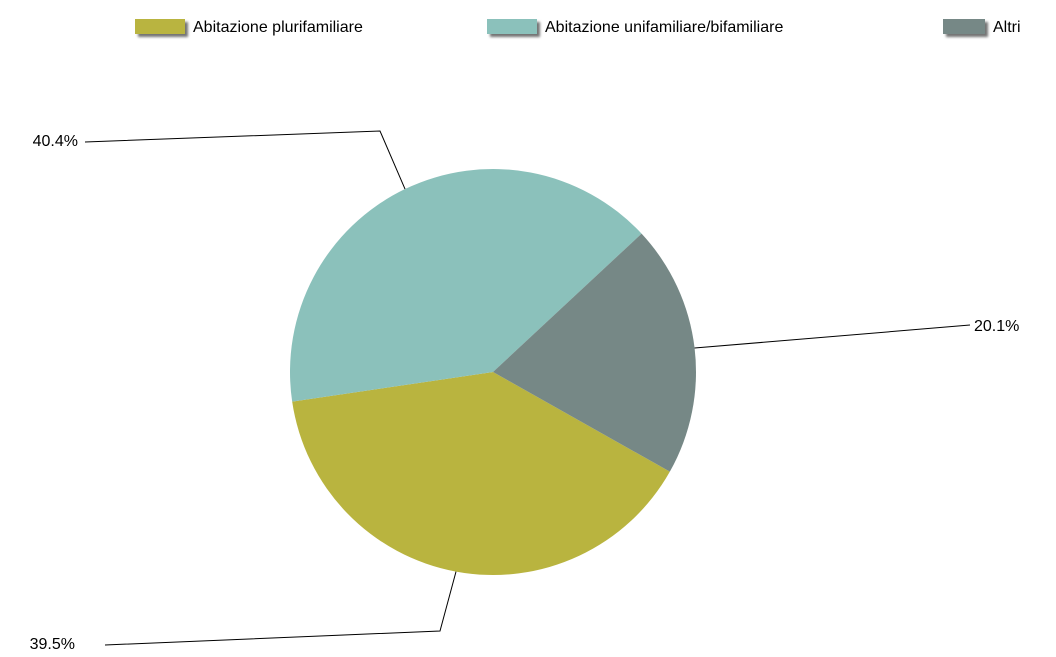  I want to click on legend-label: Abitazione plurifamiliare, so click(278, 27).